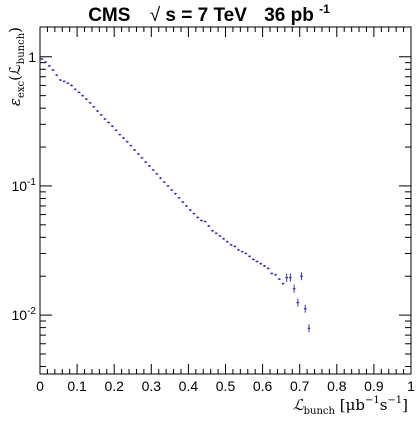 The height and width of the screenshot is (422, 419). I want to click on y-tick-label: 10⁻¹, so click(24, 185).